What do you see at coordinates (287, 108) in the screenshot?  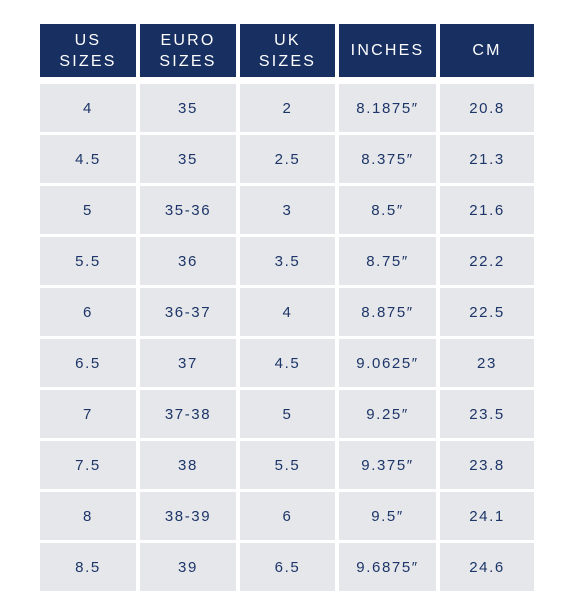 I see `cell-uk-size: 2` at bounding box center [287, 108].